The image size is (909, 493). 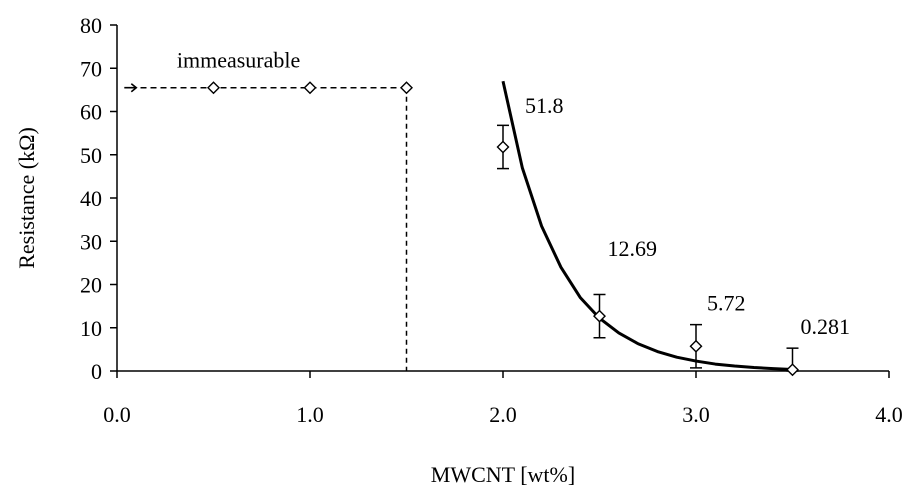 What do you see at coordinates (544, 105) in the screenshot?
I see `data-label: 51.8` at bounding box center [544, 105].